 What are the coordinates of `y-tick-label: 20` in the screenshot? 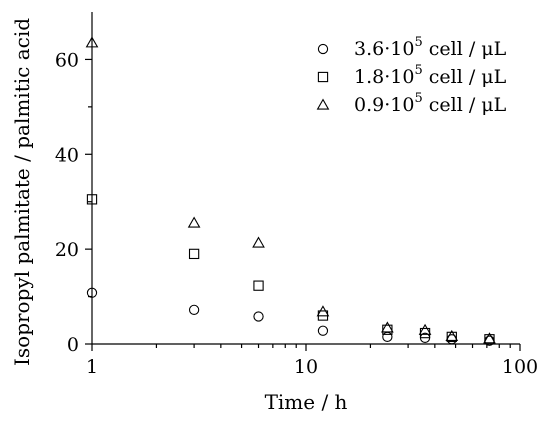 It's located at (67, 250).